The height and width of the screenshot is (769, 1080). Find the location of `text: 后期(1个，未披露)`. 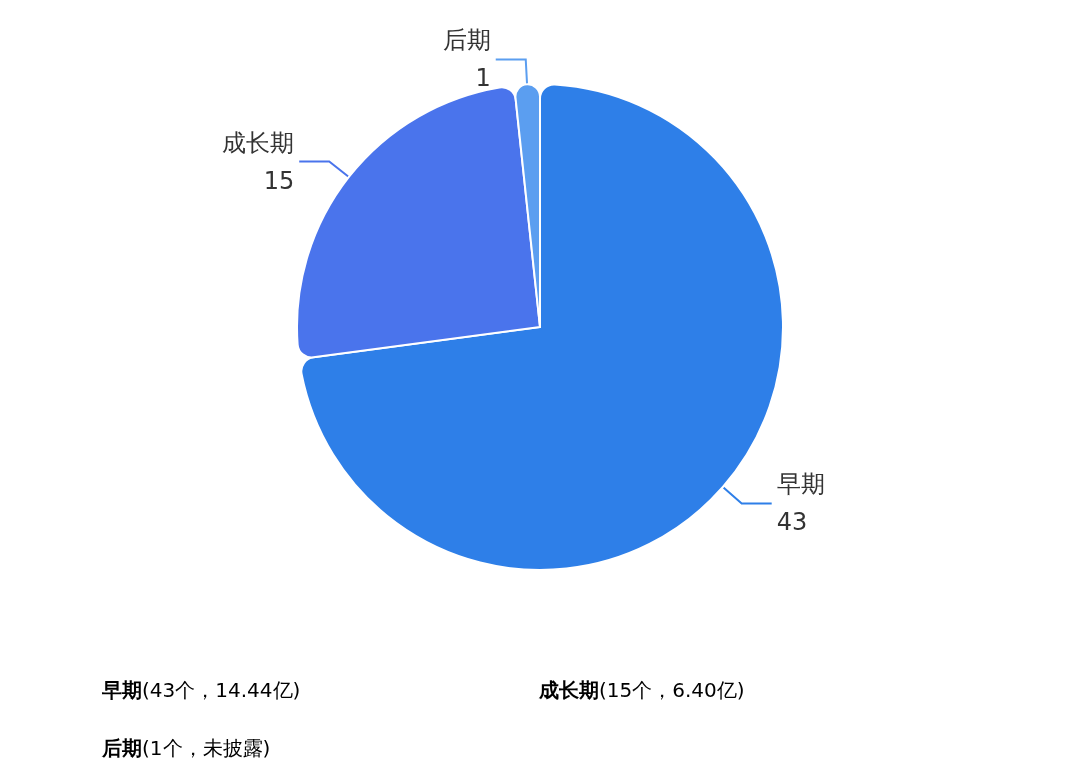

text: 后期(1个，未披露) is located at coordinates (186, 748).